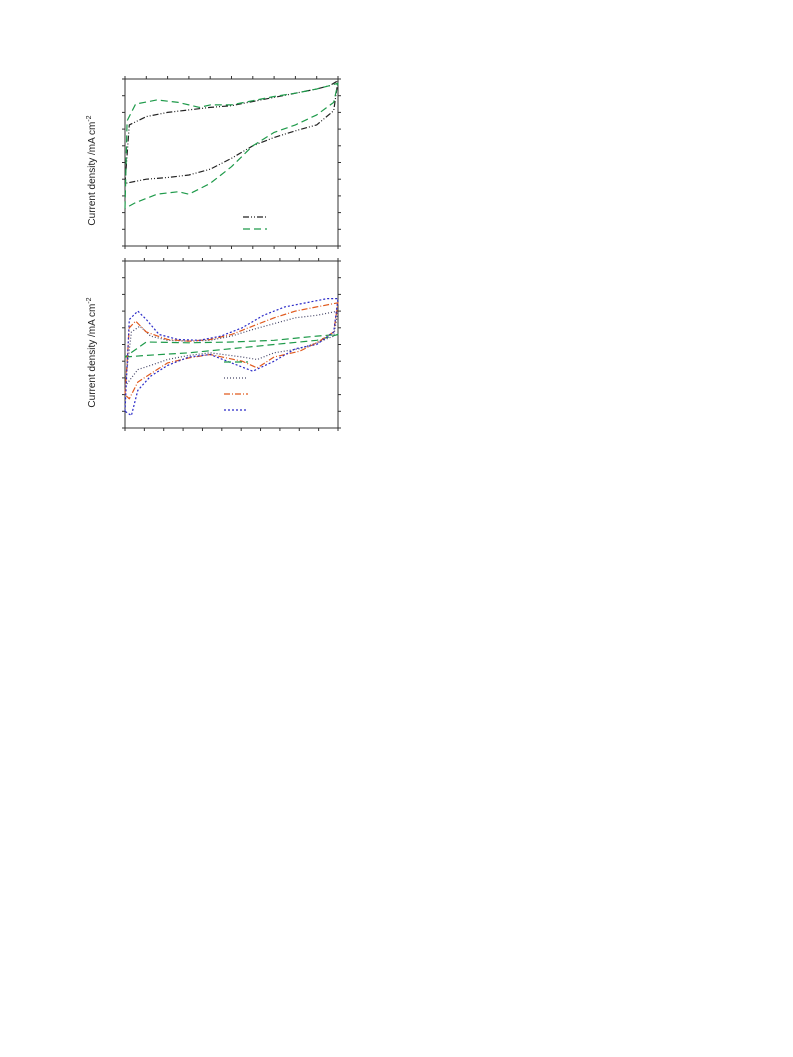 This screenshot has height=1057, width=793. I want to click on chart-top-canvas: Current density /mA cm-2, so click(213, 162).